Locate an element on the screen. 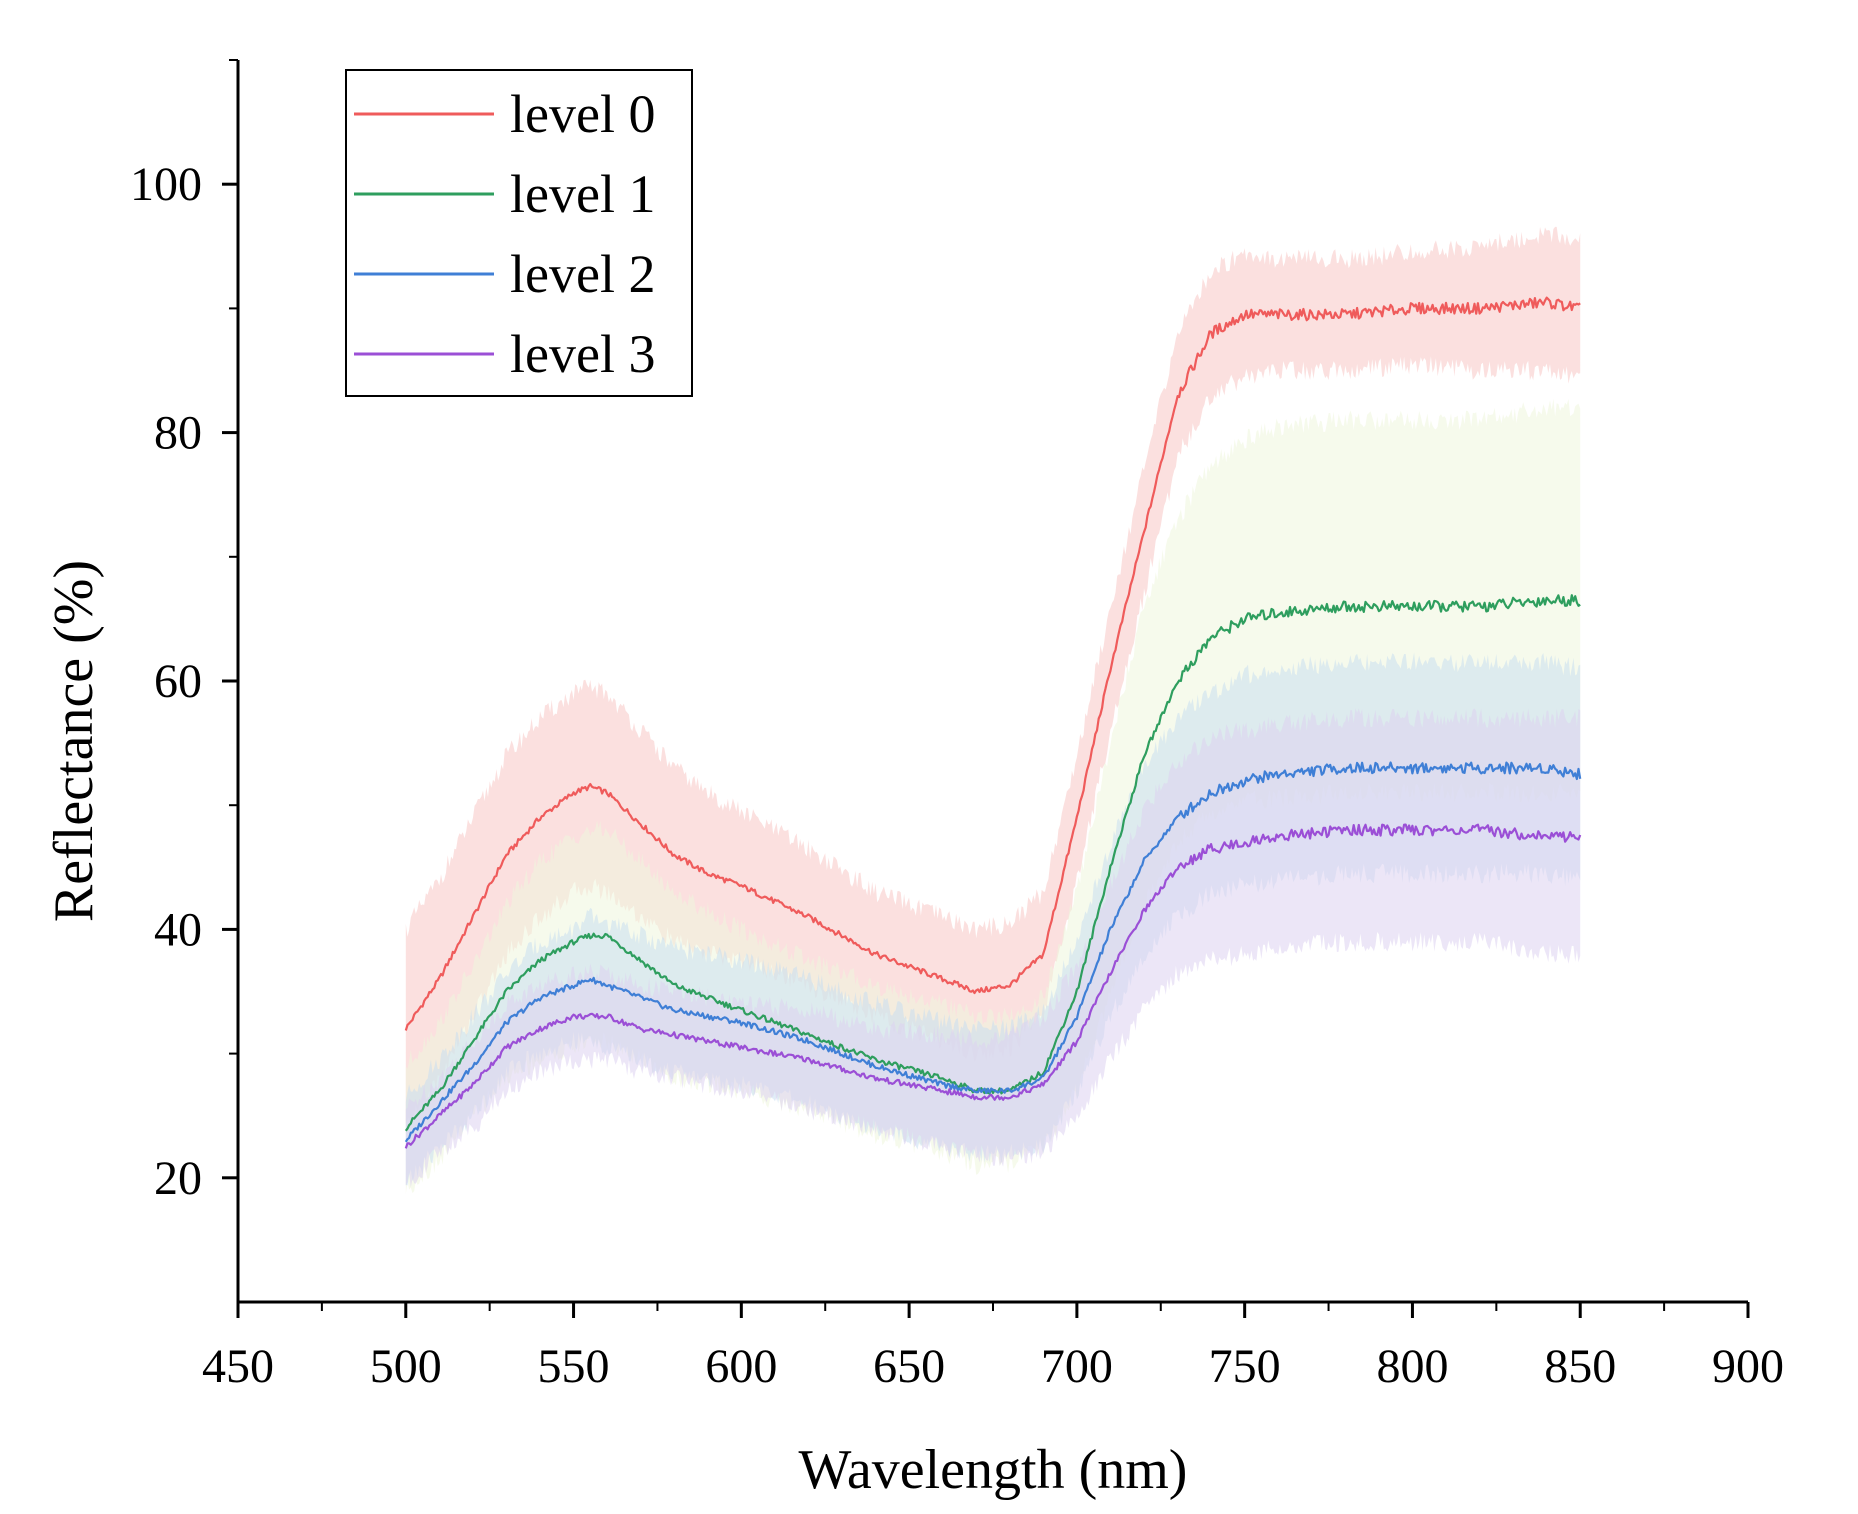  legend: level 0 level 1 level 2 level 3 is located at coordinates (519, 233).